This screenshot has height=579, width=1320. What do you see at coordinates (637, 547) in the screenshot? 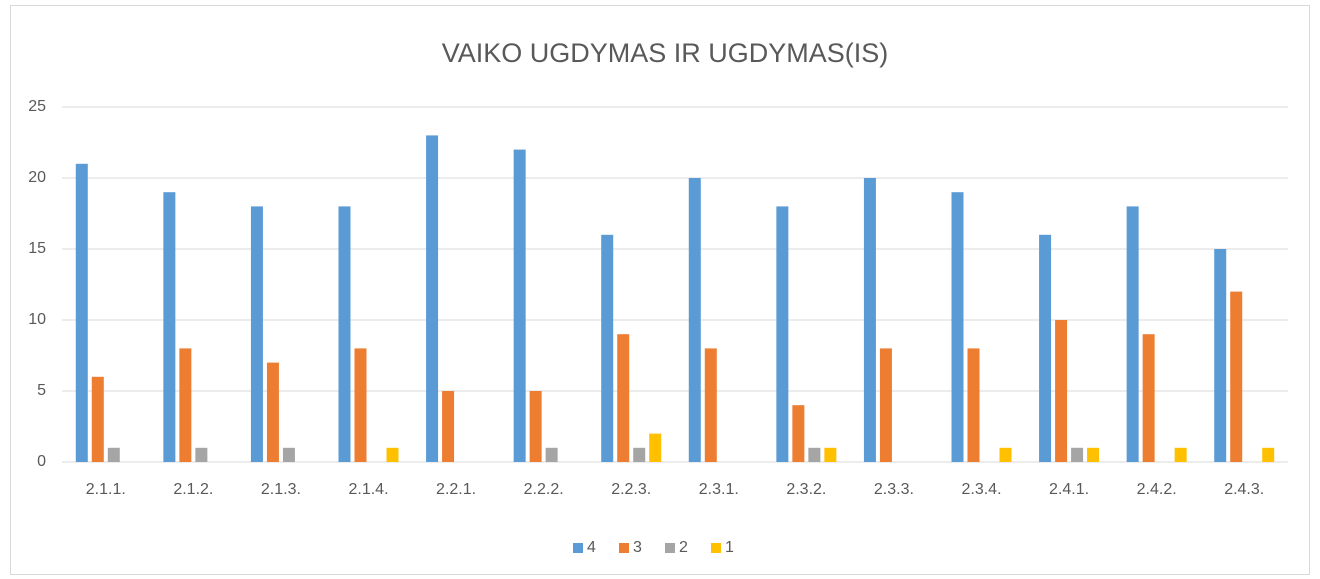
I see `legend-label: 3` at bounding box center [637, 547].